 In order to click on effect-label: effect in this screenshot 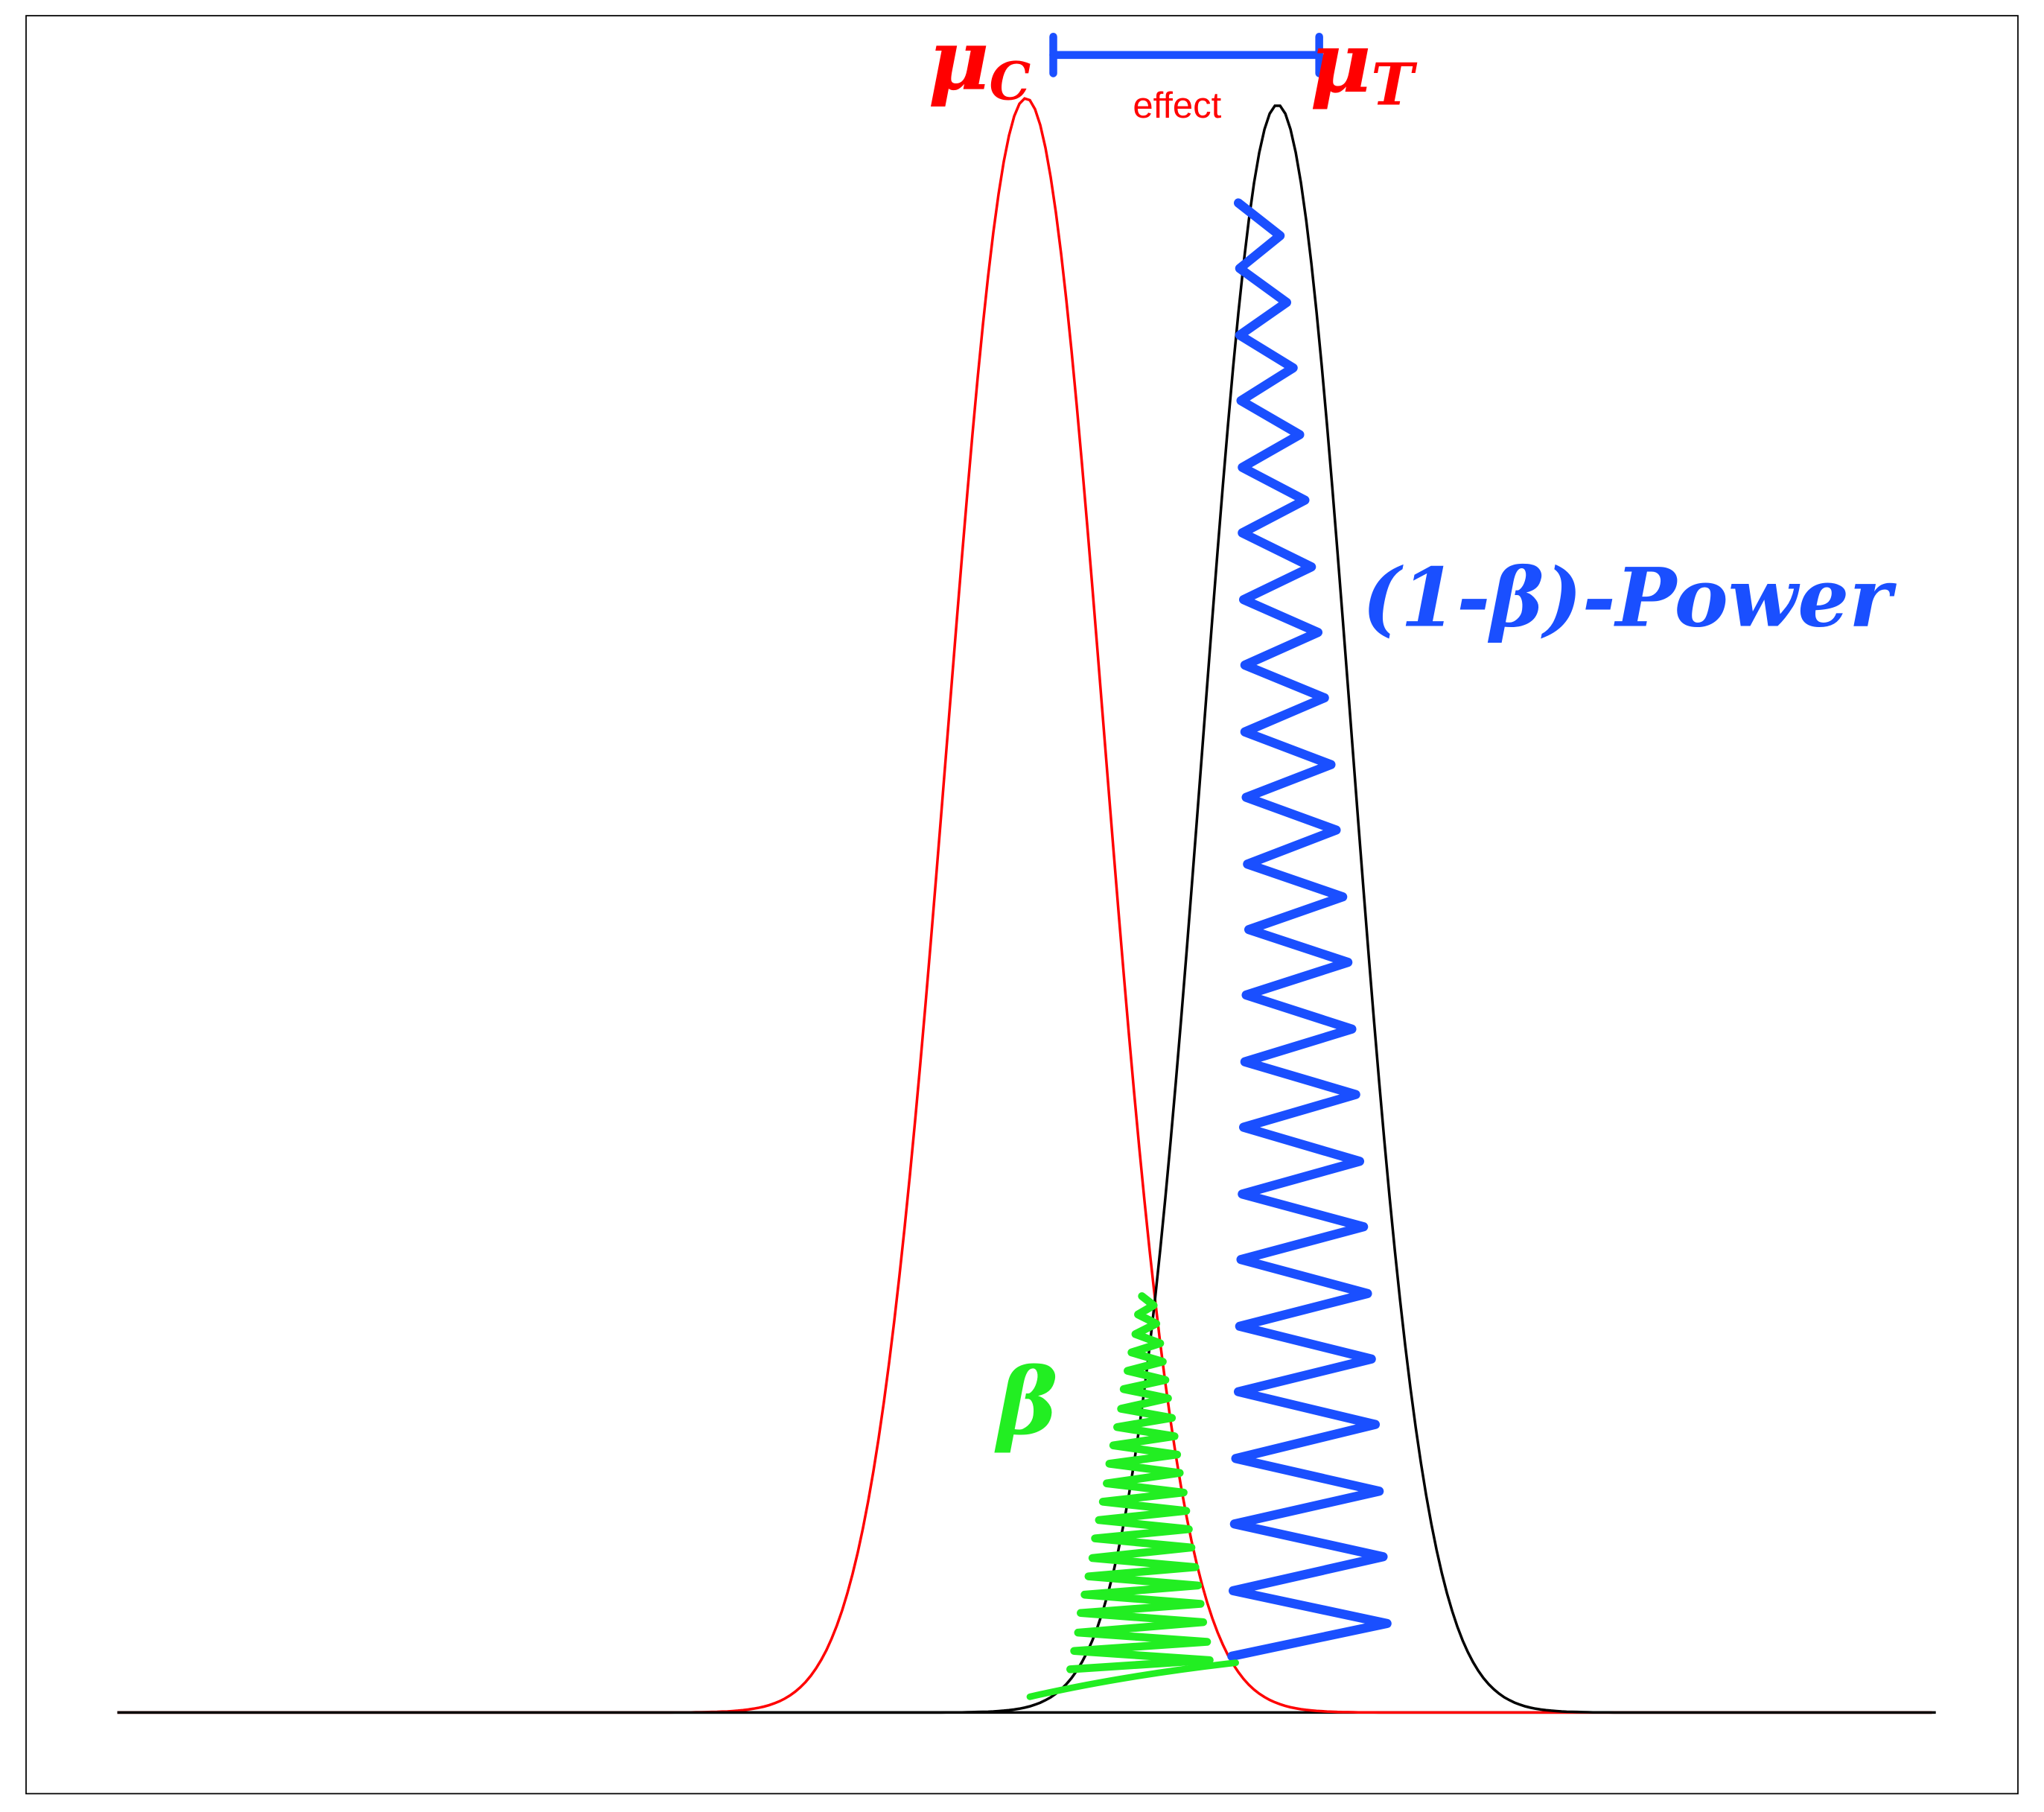, I will do `click(1177, 106)`.